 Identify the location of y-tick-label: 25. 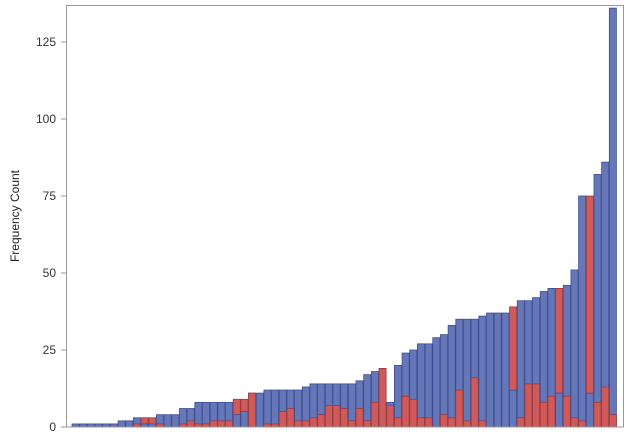
(50, 350).